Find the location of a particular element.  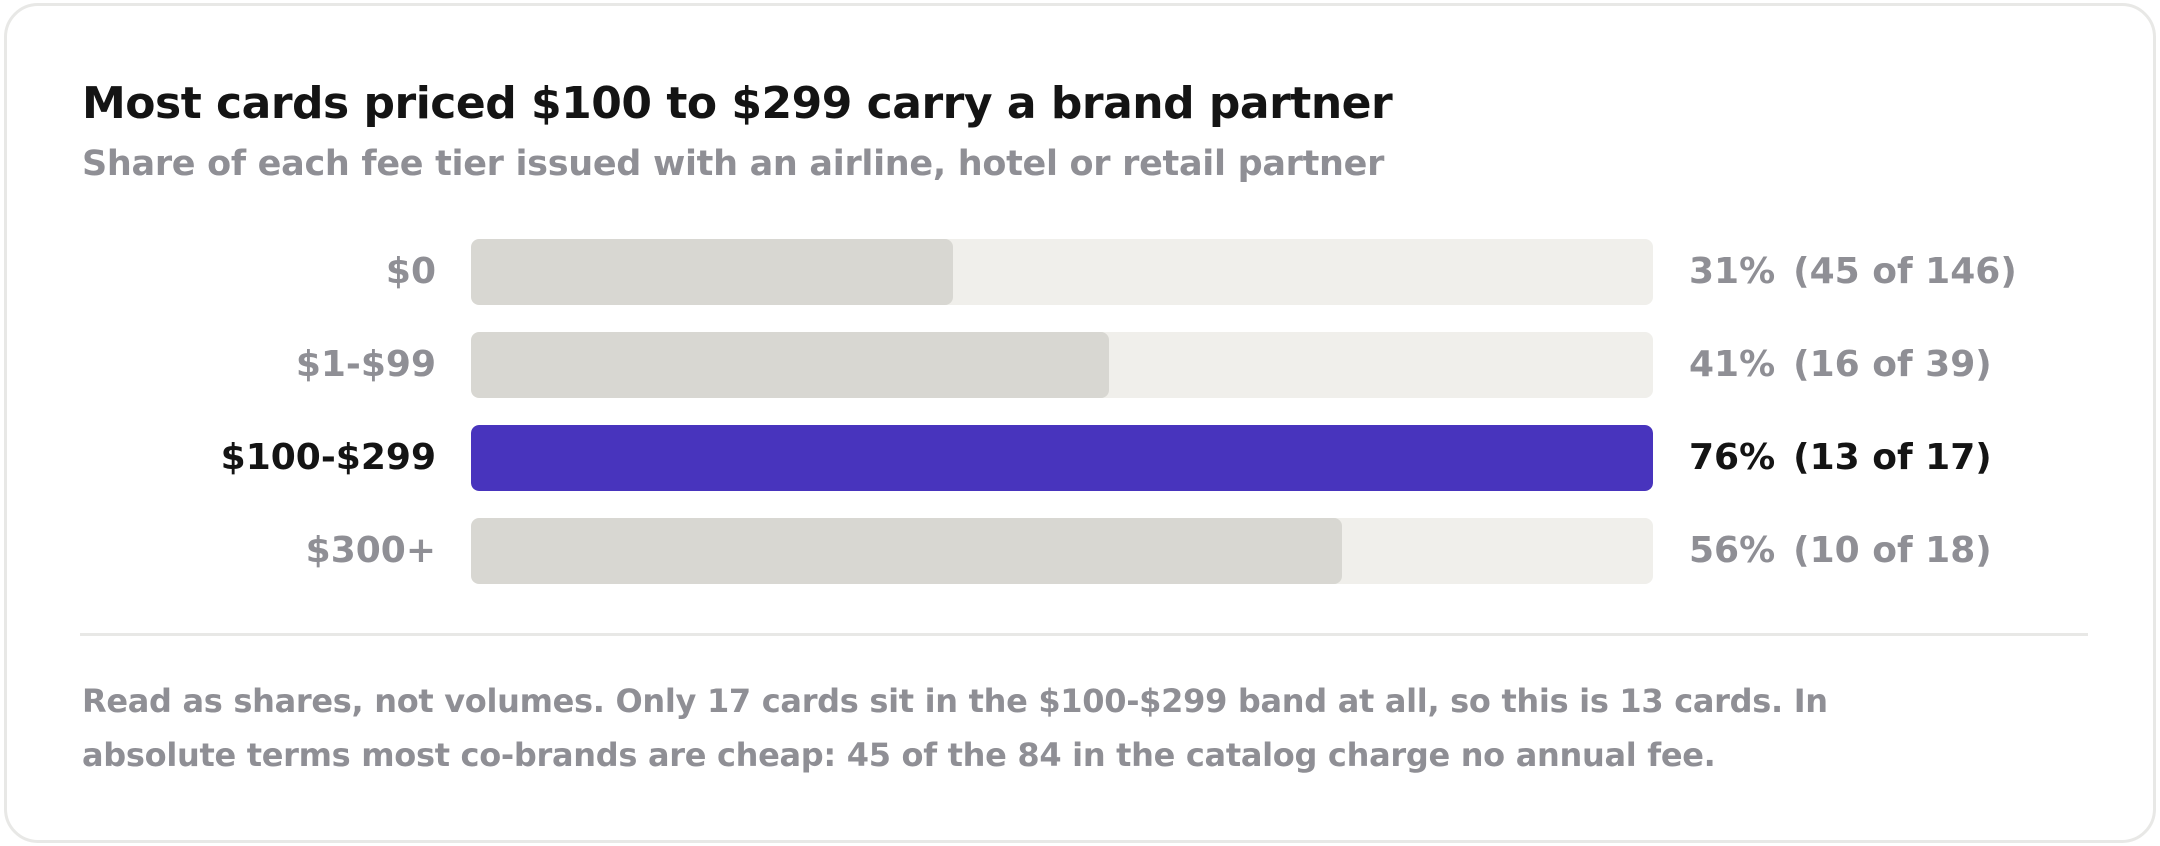

count-label: (10 of 18) is located at coordinates (1892, 550).